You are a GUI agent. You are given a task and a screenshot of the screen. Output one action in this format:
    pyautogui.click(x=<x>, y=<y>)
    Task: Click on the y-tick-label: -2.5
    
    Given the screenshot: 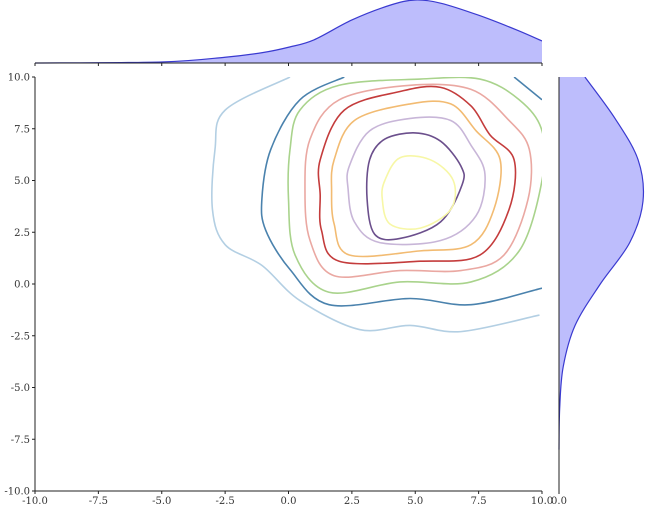 What is the action you would take?
    pyautogui.click(x=20, y=336)
    